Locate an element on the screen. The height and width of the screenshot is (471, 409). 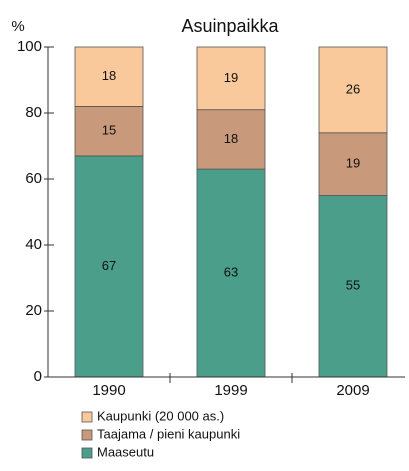
y-axis-label: % is located at coordinates (17, 26).